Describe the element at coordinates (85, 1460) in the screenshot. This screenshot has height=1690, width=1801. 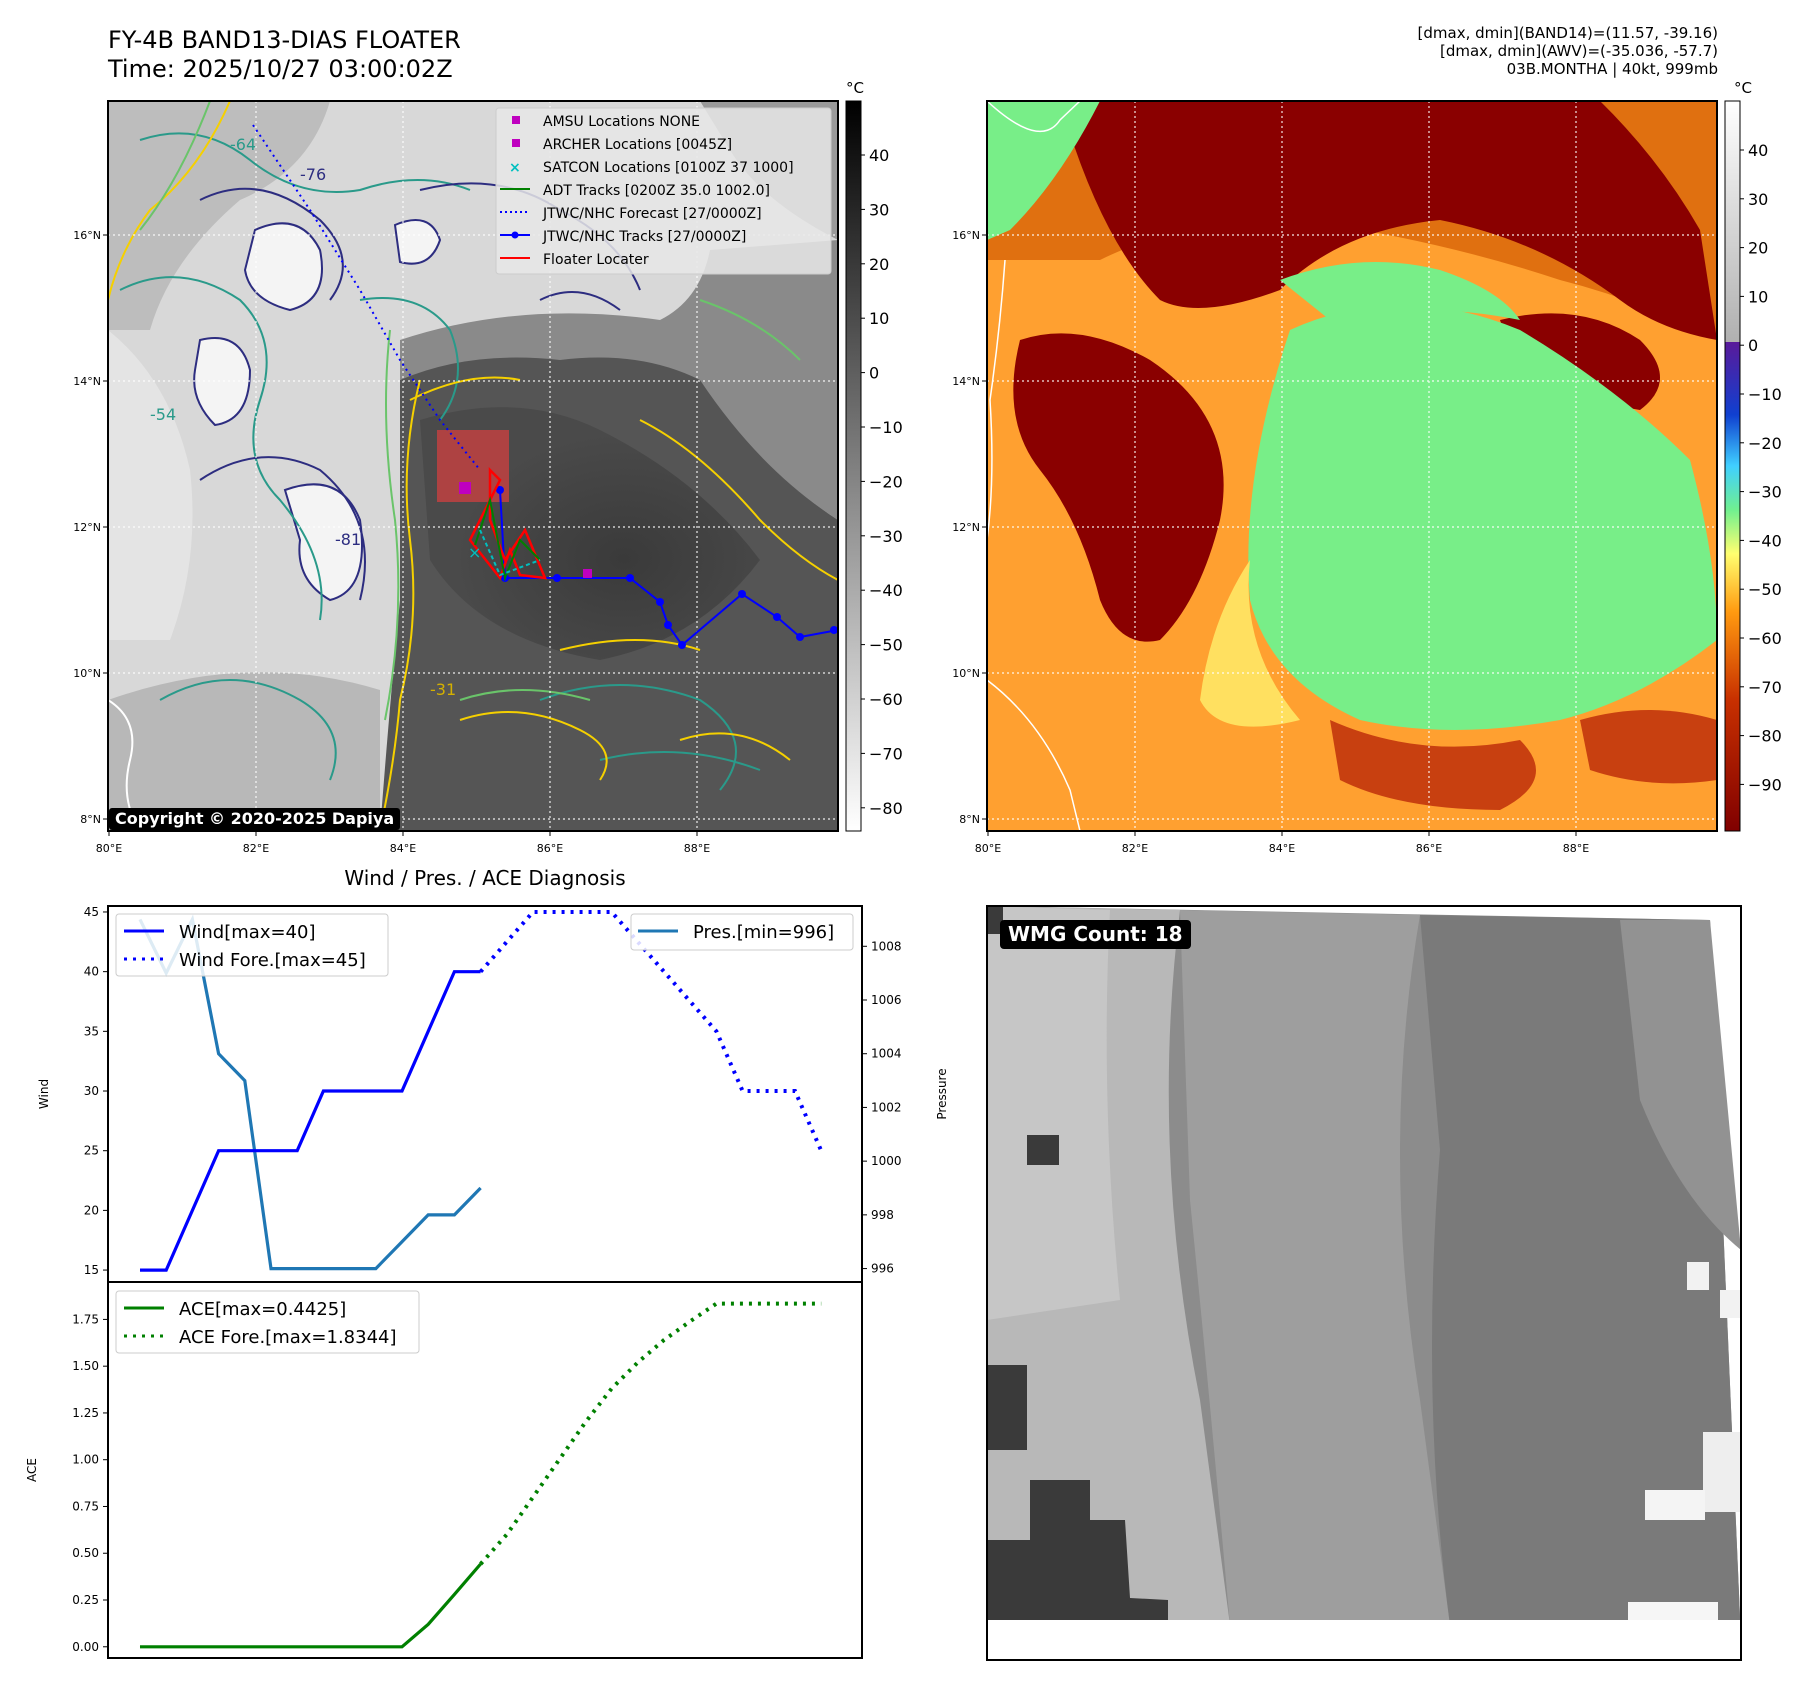
I see `ace-y-label: 1.00` at that location.